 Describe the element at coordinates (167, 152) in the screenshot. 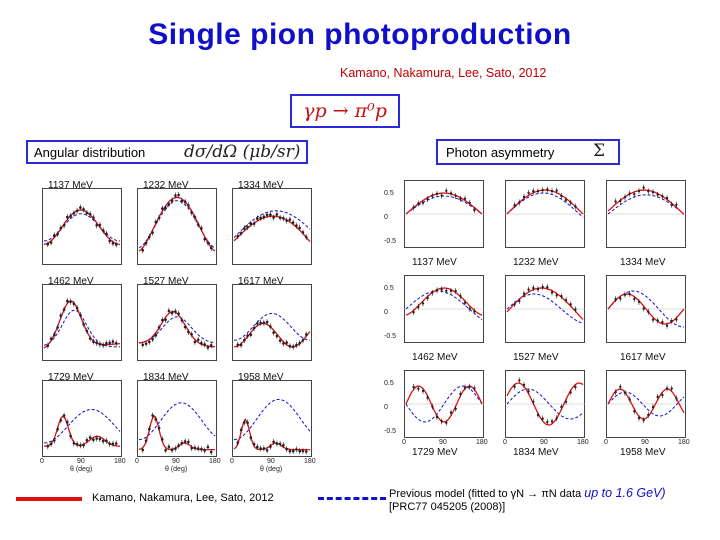

I see `angular-distribution-header: Angular distribution dσ/dΩ (μb/sr)` at that location.